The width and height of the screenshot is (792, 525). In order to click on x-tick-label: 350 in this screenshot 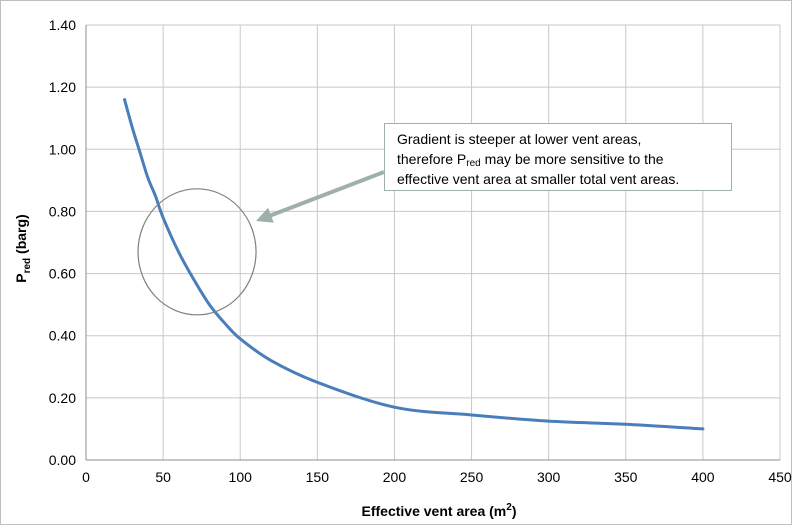, I will do `click(626, 477)`.